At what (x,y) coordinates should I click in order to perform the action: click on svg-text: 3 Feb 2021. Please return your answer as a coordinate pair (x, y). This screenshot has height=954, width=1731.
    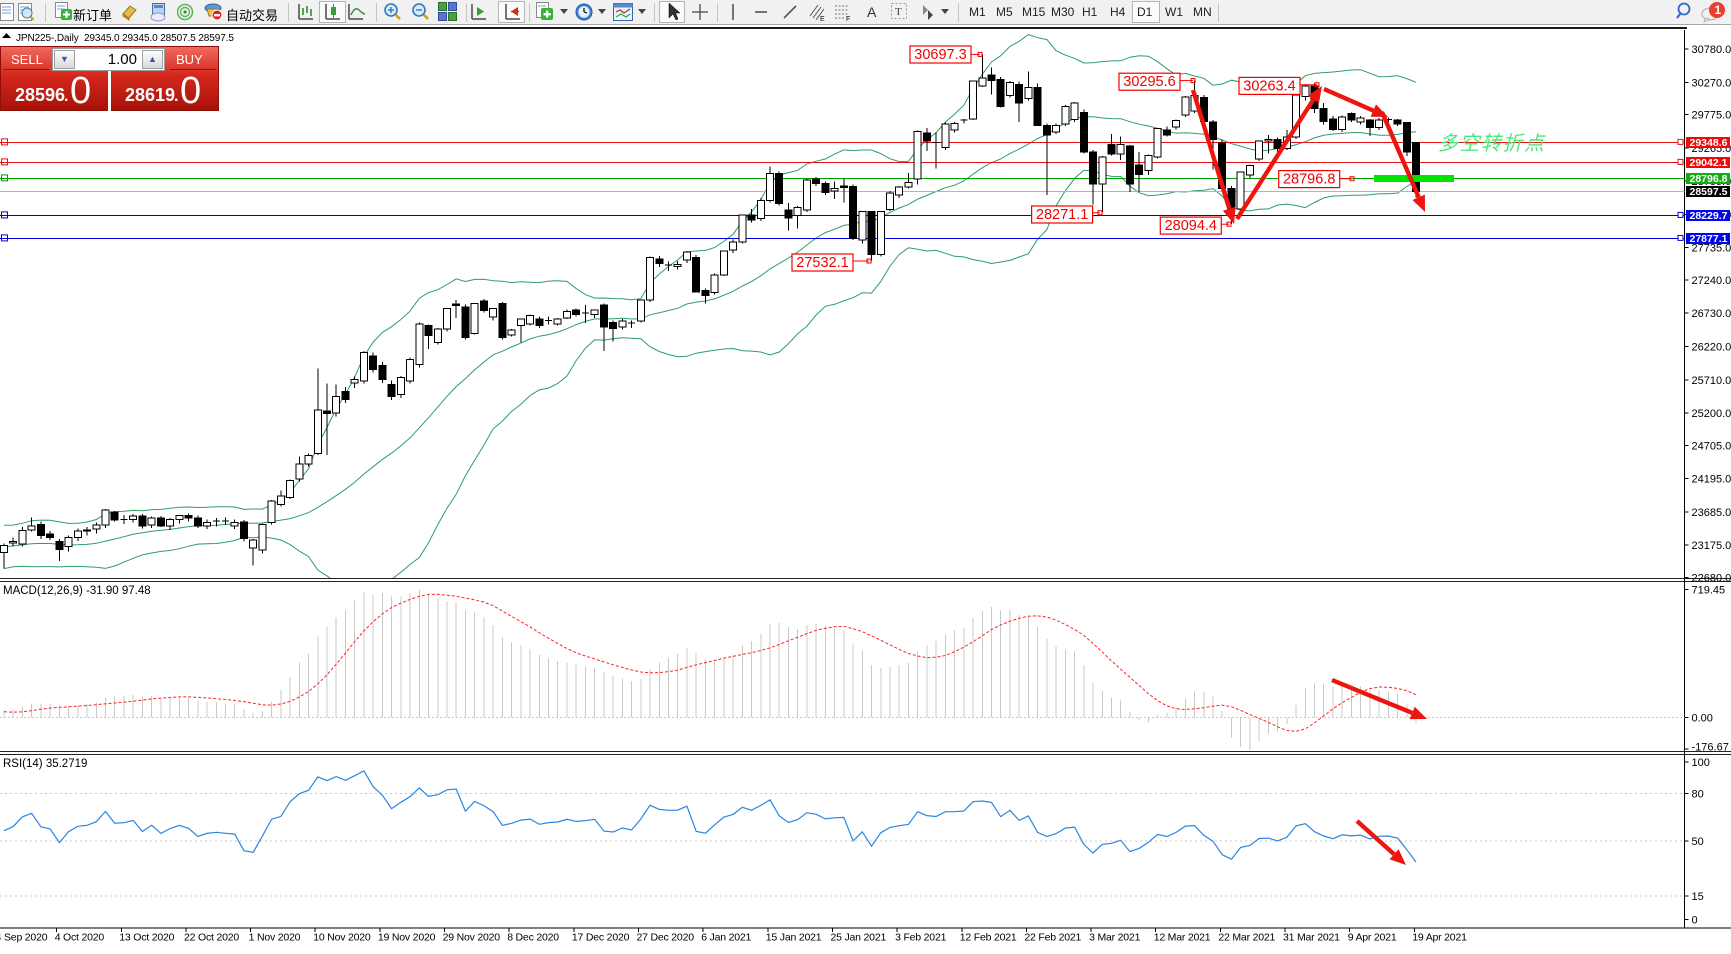
    Looking at the image, I should click on (920, 938).